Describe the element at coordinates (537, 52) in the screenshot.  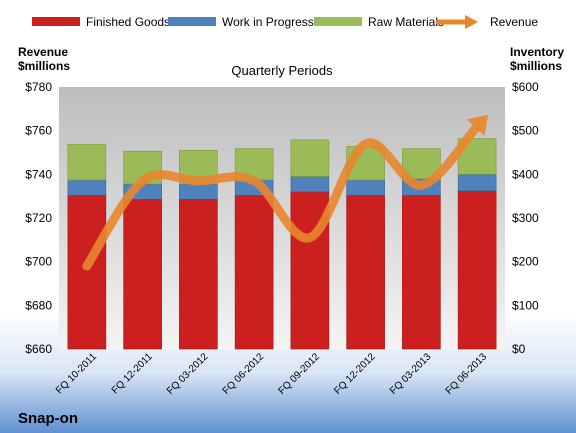
I see `right-axis-title-line1: Inventory` at that location.